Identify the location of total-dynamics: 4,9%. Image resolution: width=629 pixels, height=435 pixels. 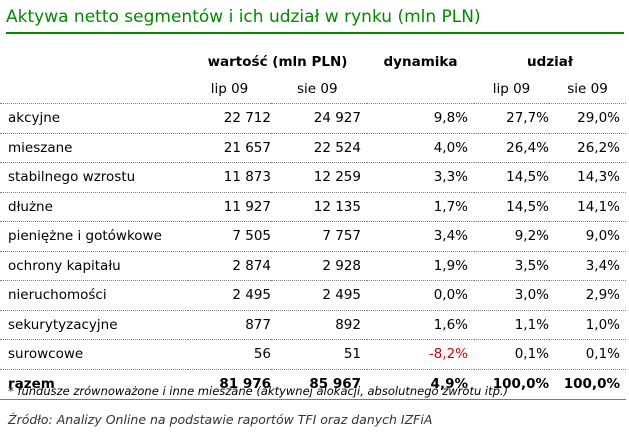
(420, 384).